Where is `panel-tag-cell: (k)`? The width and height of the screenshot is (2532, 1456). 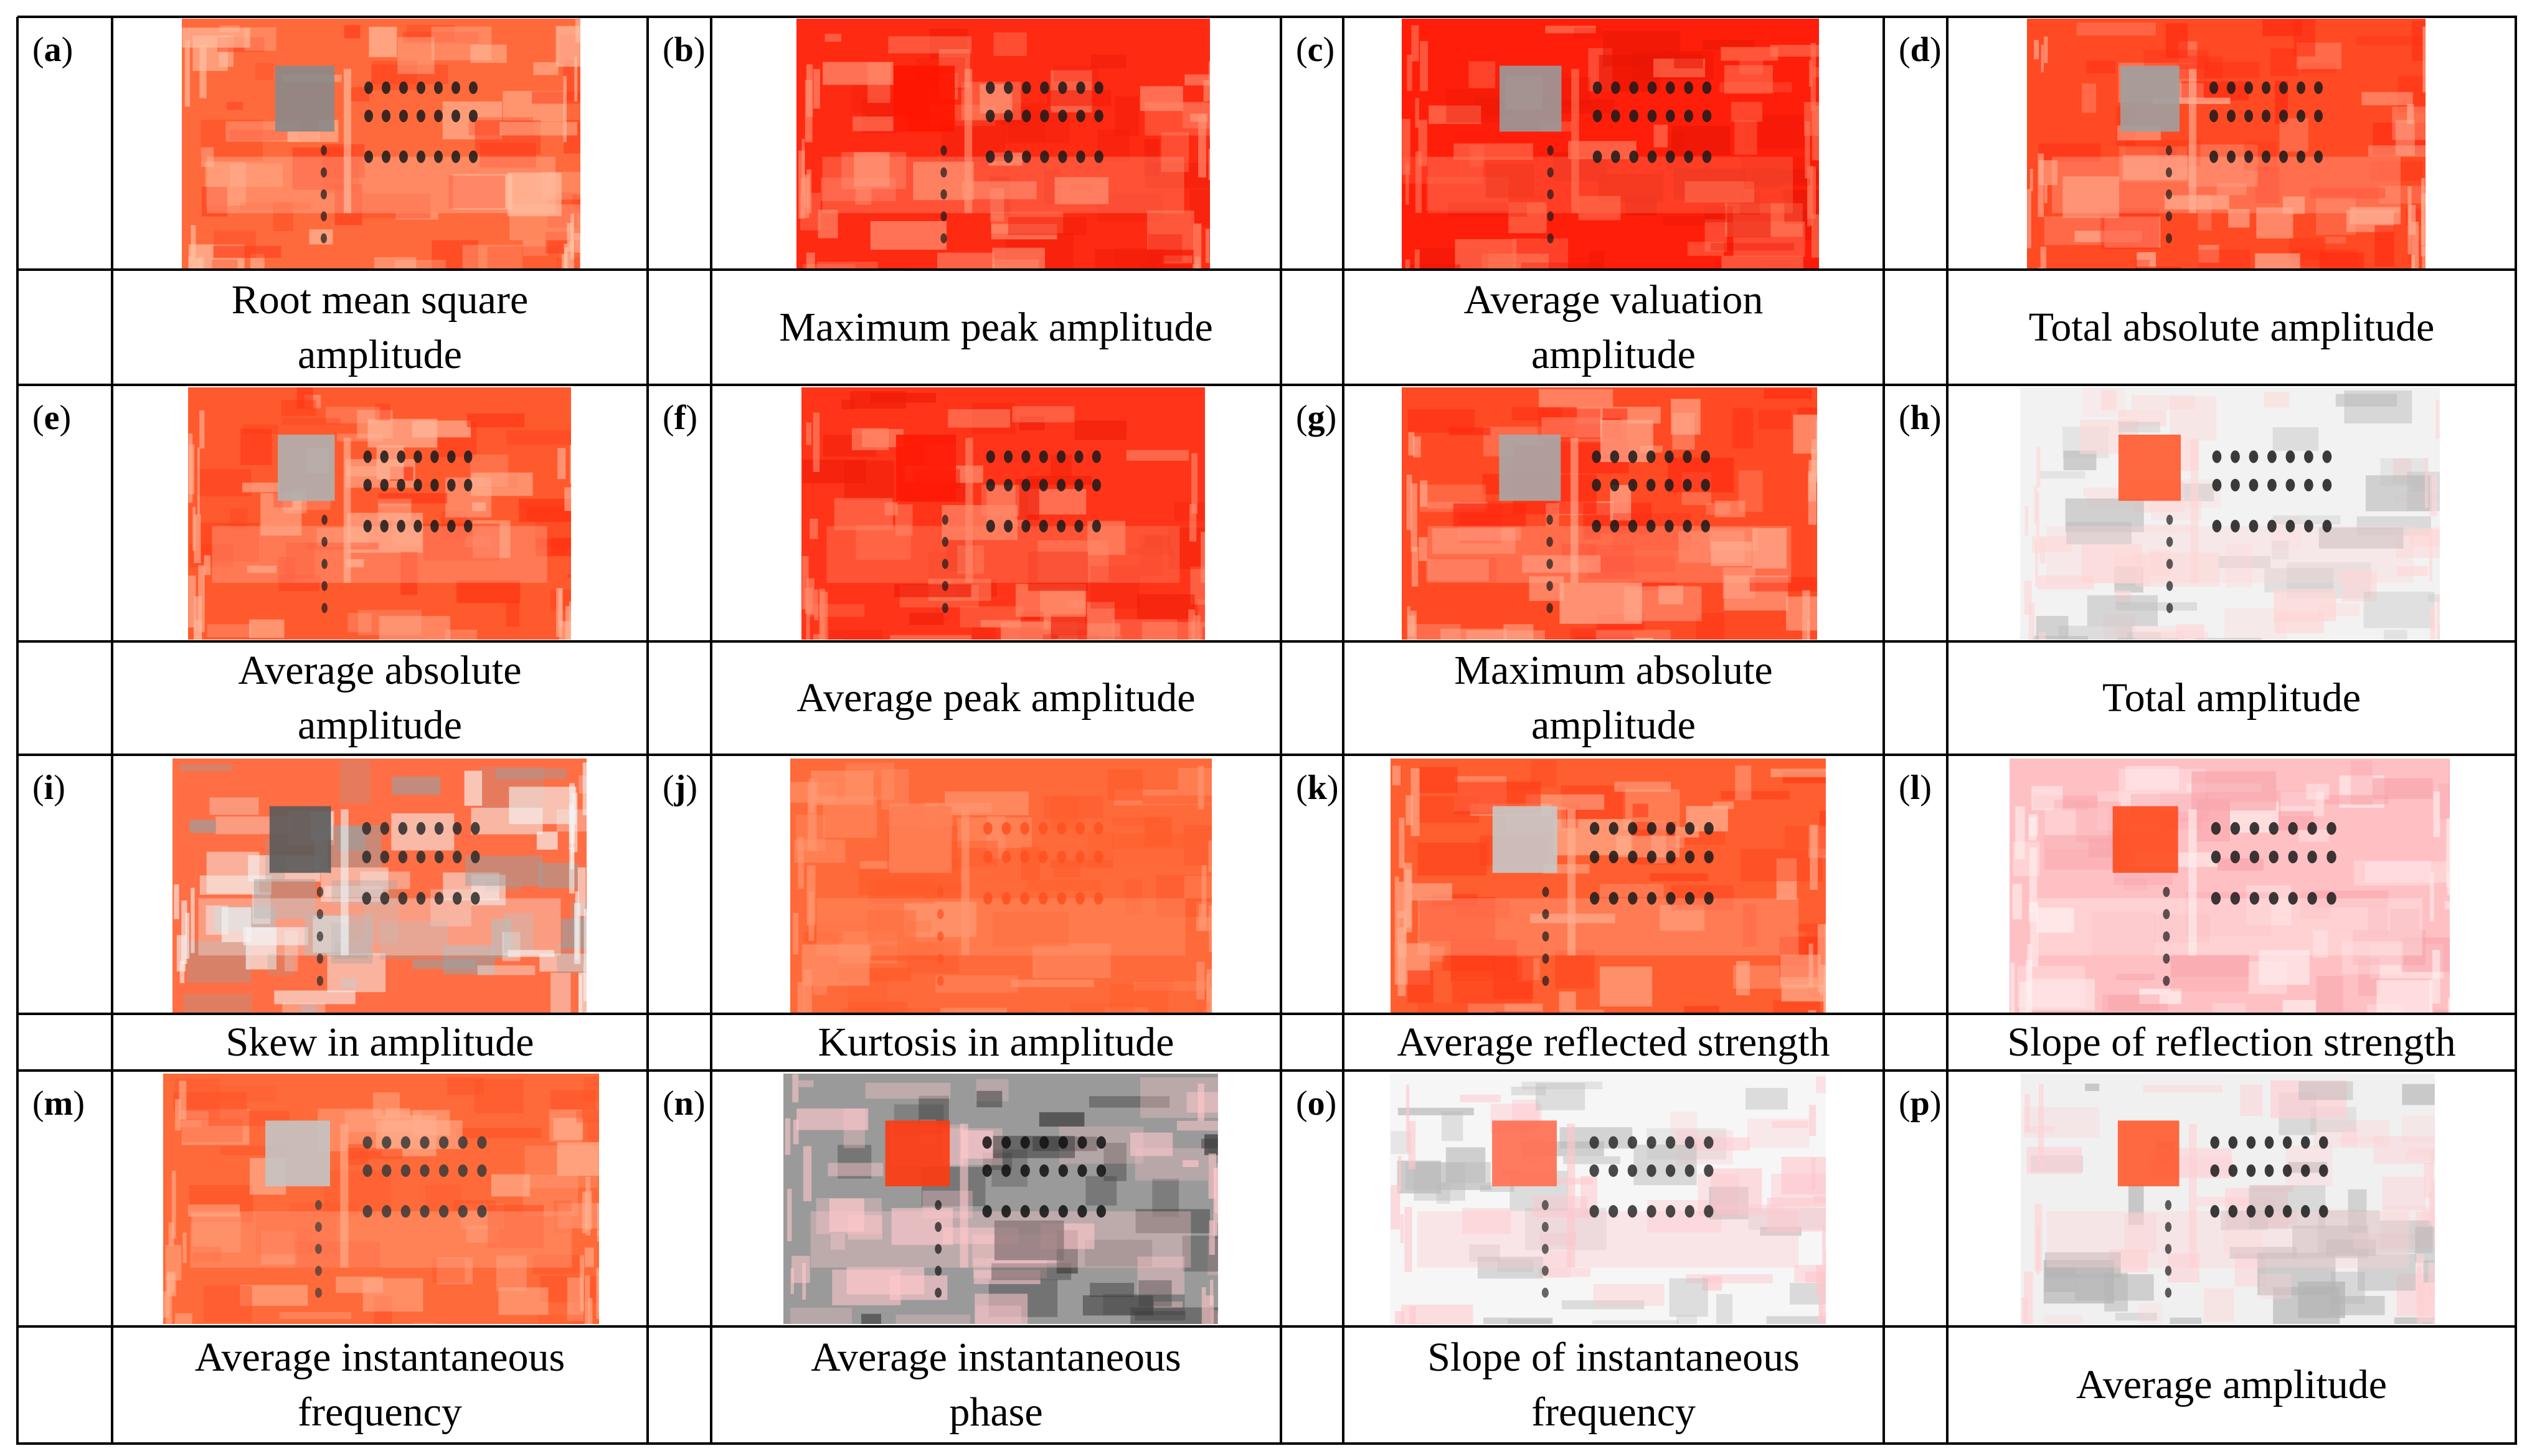
panel-tag-cell: (k) is located at coordinates (1312, 885).